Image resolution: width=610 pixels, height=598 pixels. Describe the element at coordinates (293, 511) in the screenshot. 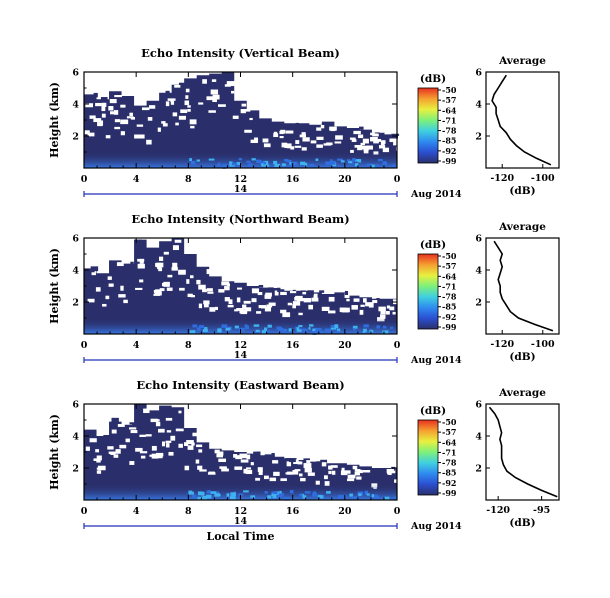

I see `x-tick-label: 16` at that location.